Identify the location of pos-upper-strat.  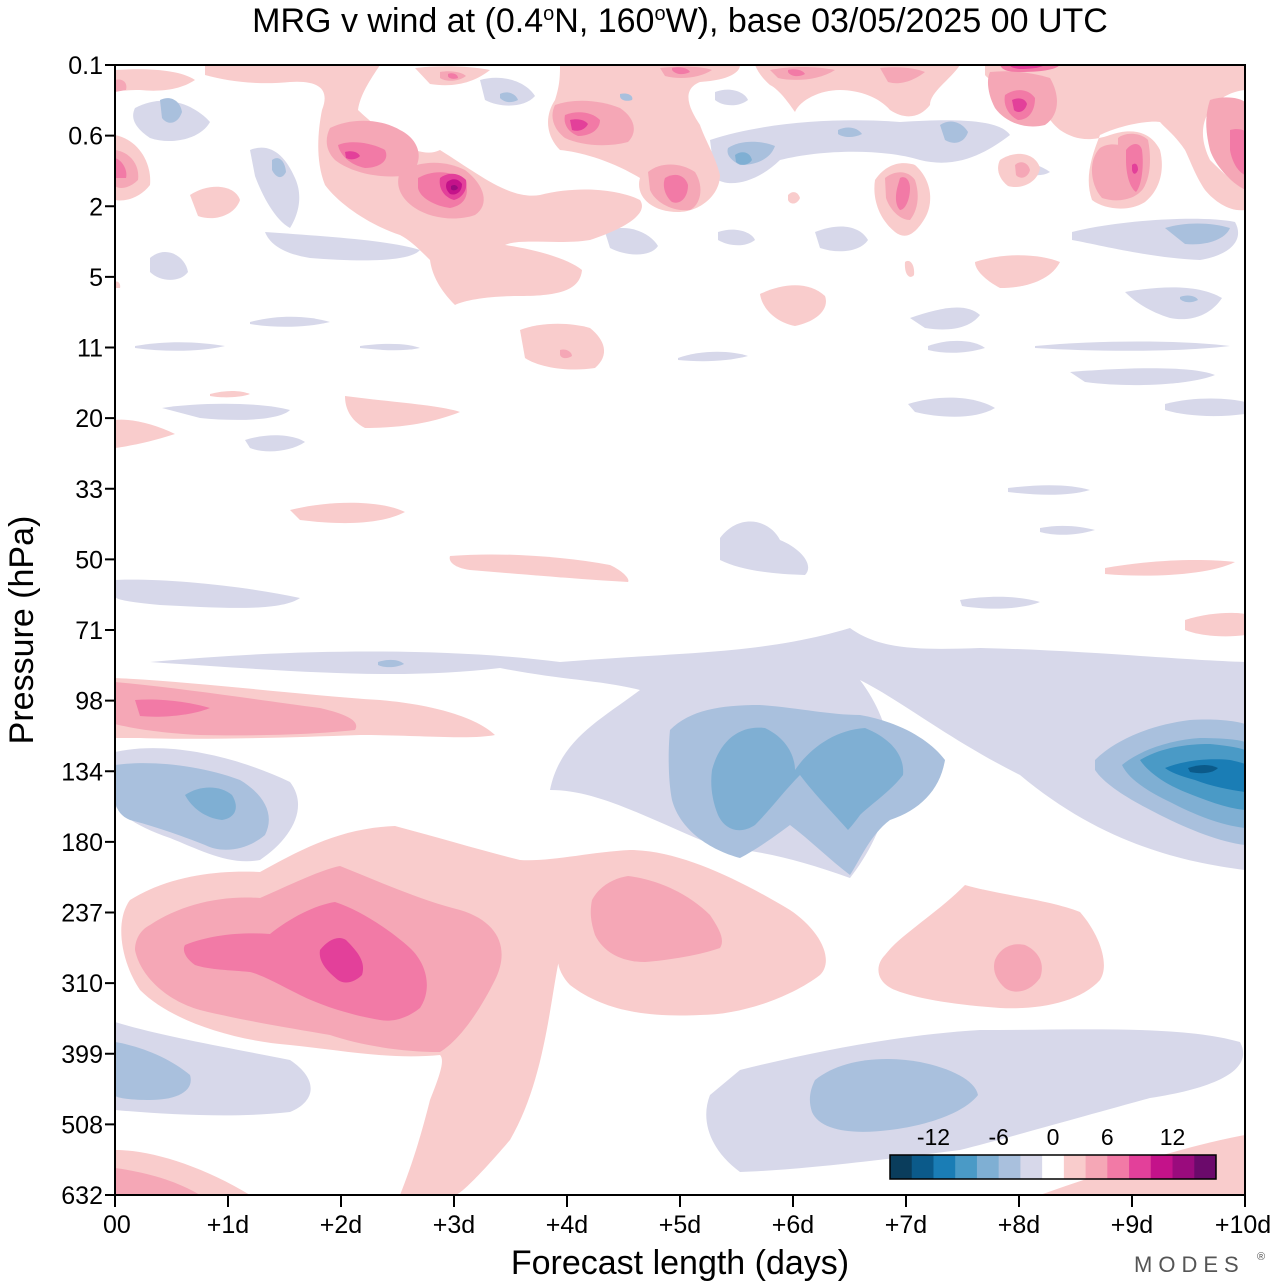
(155, 80).